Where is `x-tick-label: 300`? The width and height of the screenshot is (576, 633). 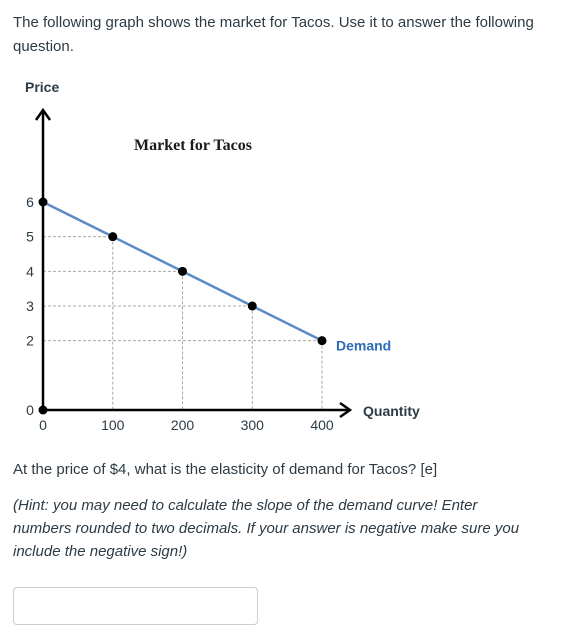
x-tick-label: 300 is located at coordinates (253, 425).